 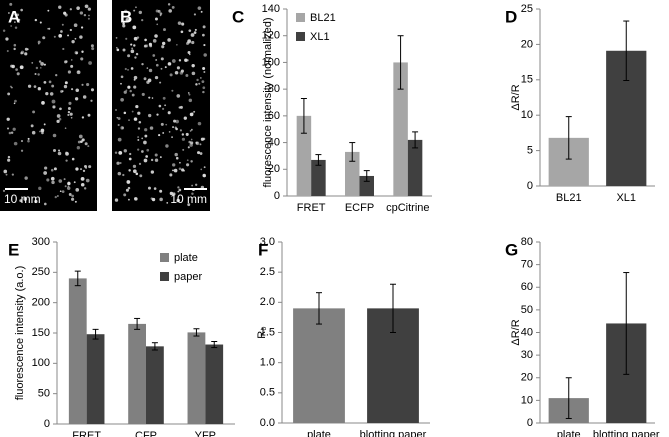 I want to click on y-tick-label: 70, so click(x=527, y=265).